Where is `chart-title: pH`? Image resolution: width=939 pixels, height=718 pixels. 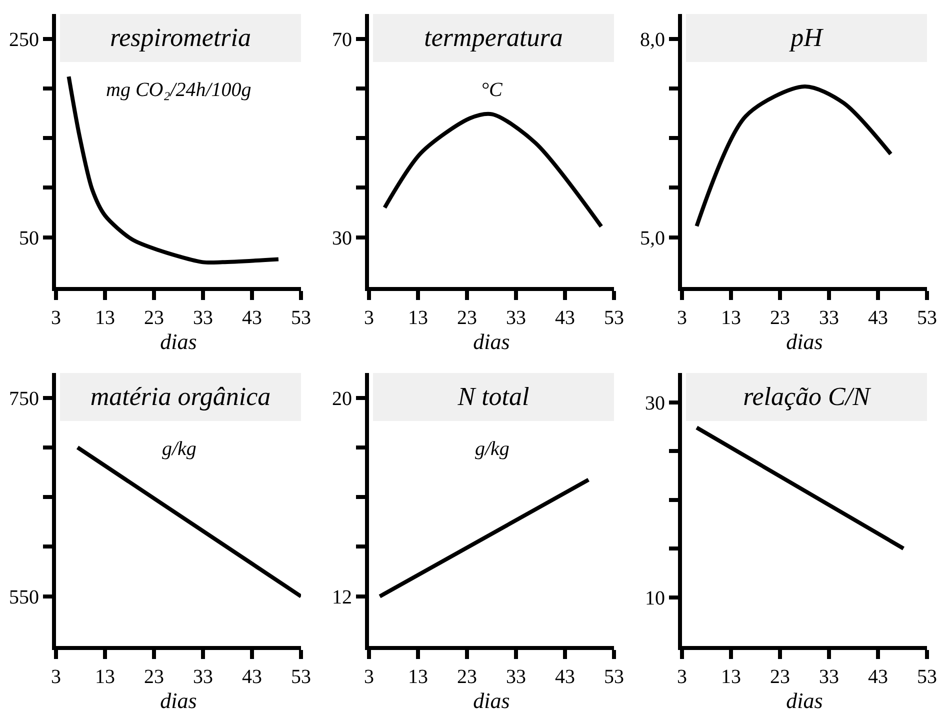
chart-title: pH is located at coordinates (806, 38).